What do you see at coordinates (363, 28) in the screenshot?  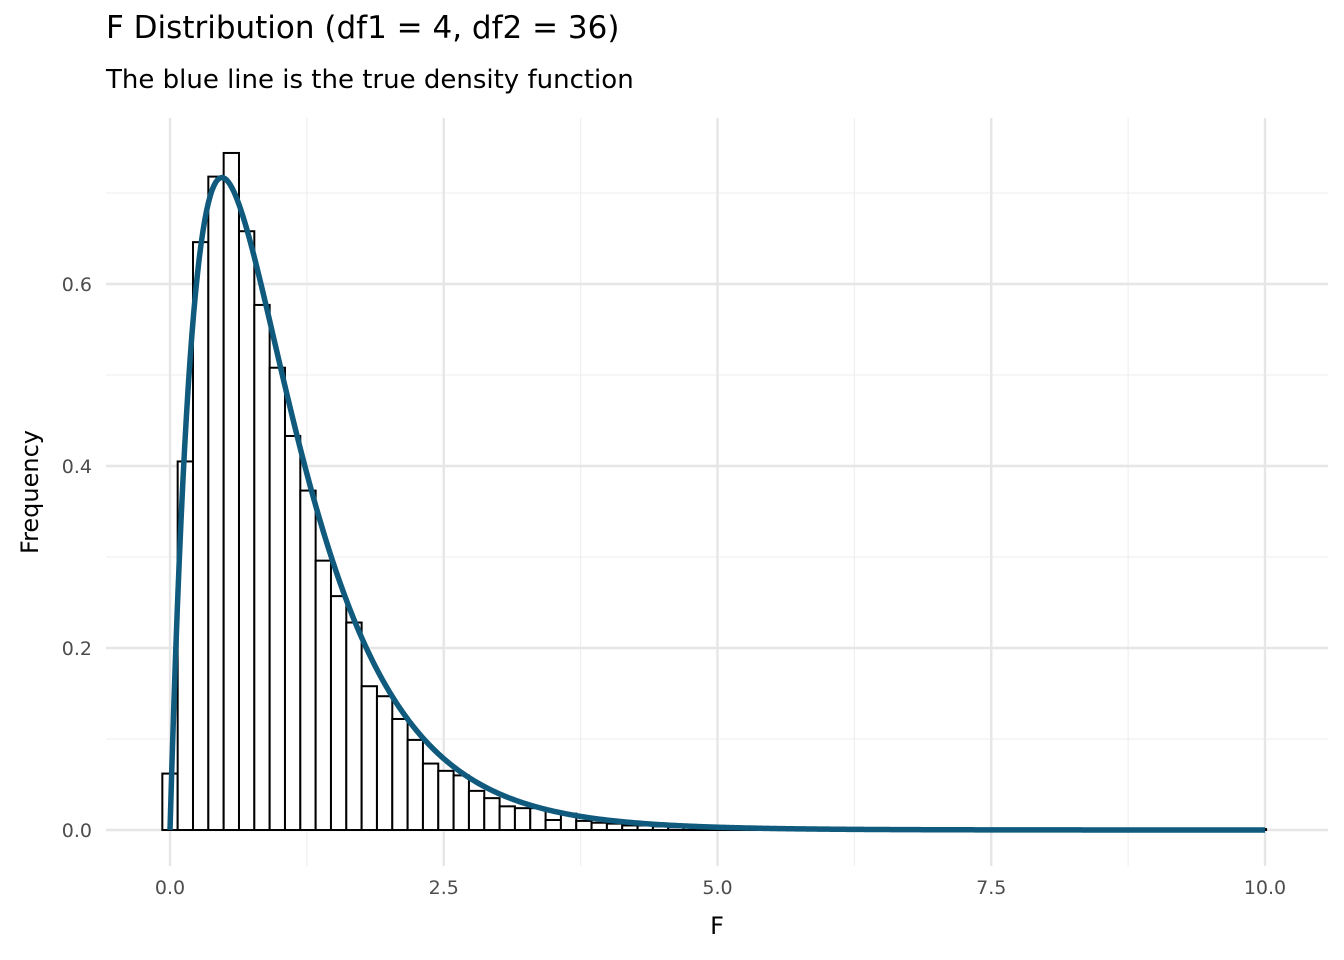 I see `chart-title: F Distribution (df1 = 4, df2 = 36)` at bounding box center [363, 28].